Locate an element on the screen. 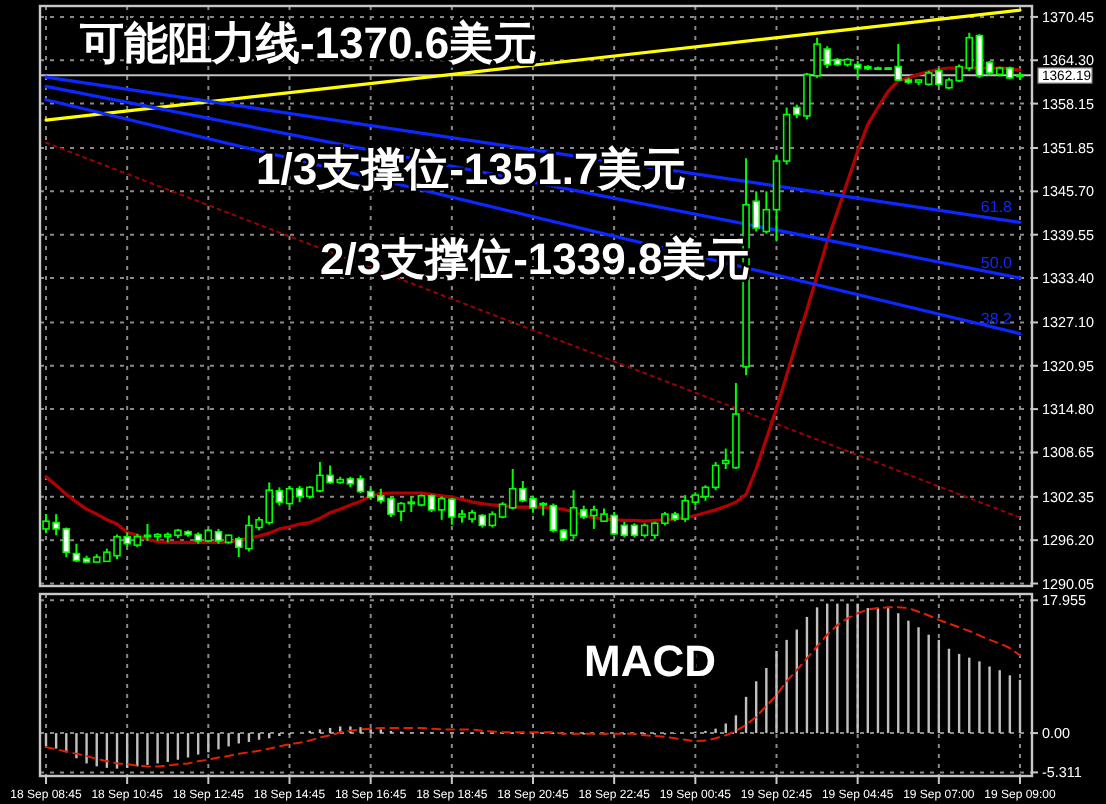 The height and width of the screenshot is (804, 1106). series-label: 38.2 is located at coordinates (997, 318).